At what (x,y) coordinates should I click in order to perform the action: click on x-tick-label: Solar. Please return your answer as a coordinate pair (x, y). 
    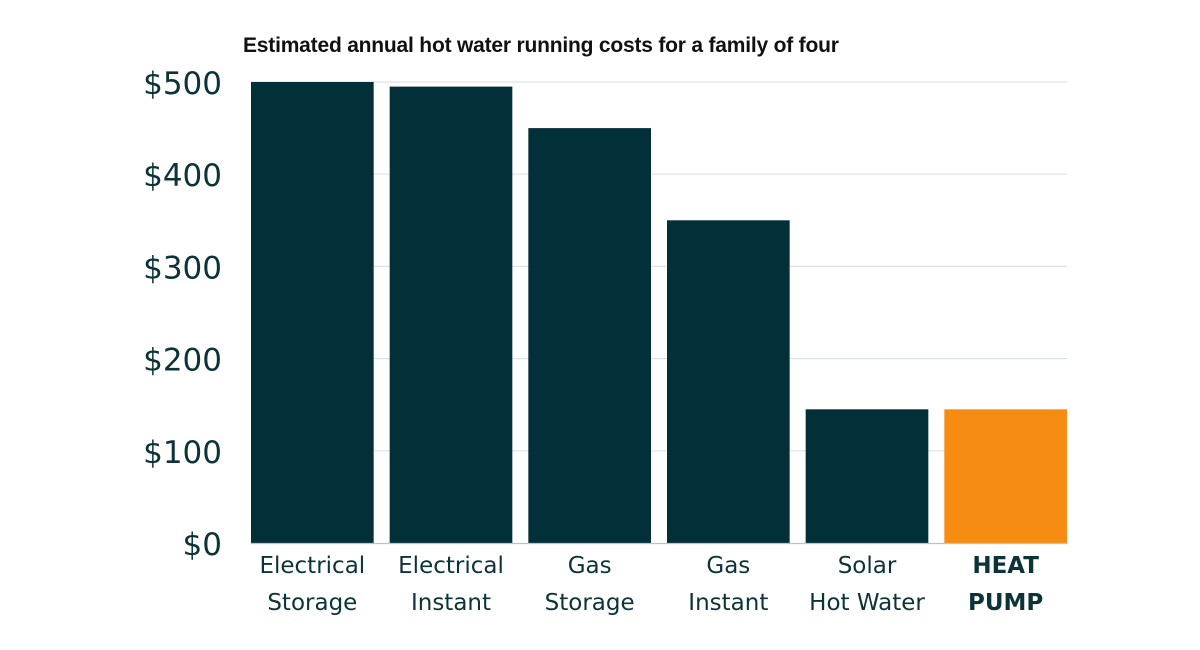
    Looking at the image, I should click on (867, 566).